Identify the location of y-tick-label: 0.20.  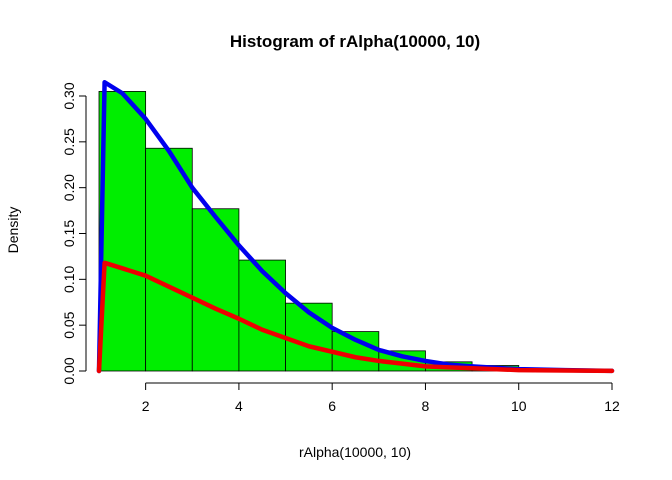
(69, 187).